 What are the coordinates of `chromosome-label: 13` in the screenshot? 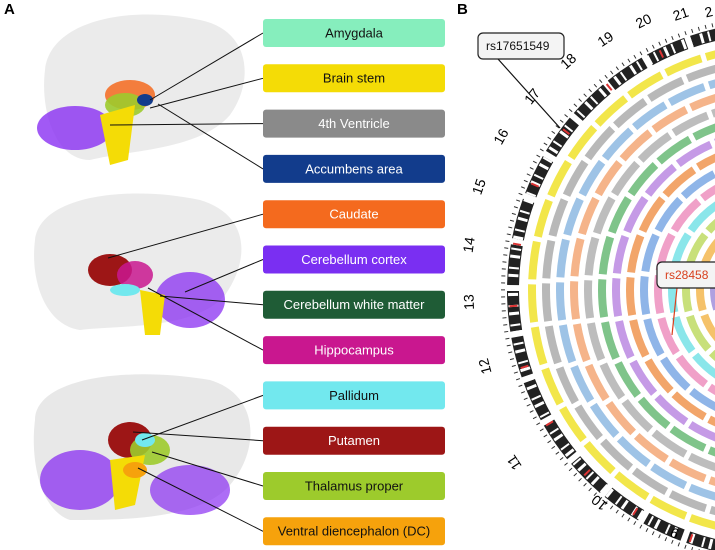 It's located at (468, 302).